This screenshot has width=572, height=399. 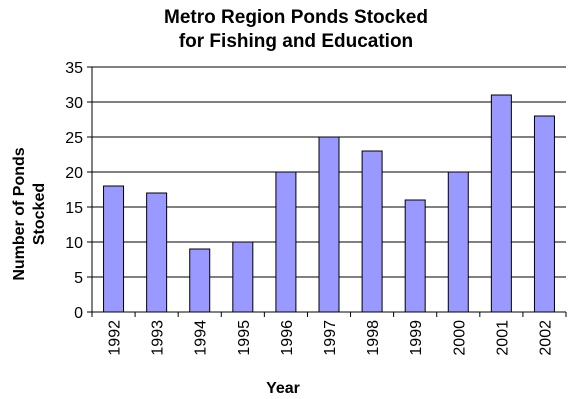 I want to click on y-tick-label: 10, so click(x=74, y=243).